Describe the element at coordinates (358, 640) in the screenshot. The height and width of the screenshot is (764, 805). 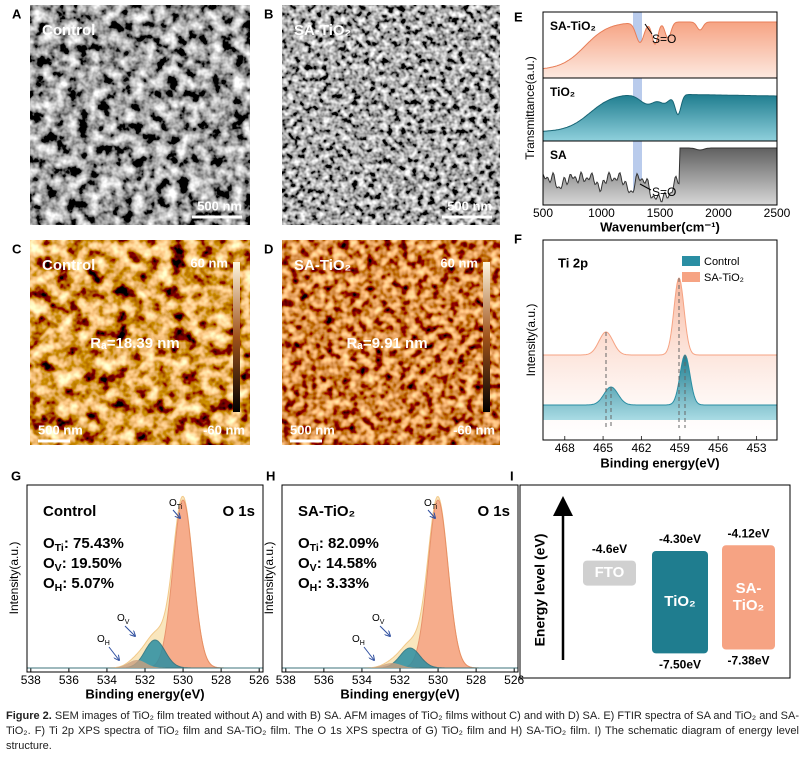
I see `peak-label: OH` at that location.